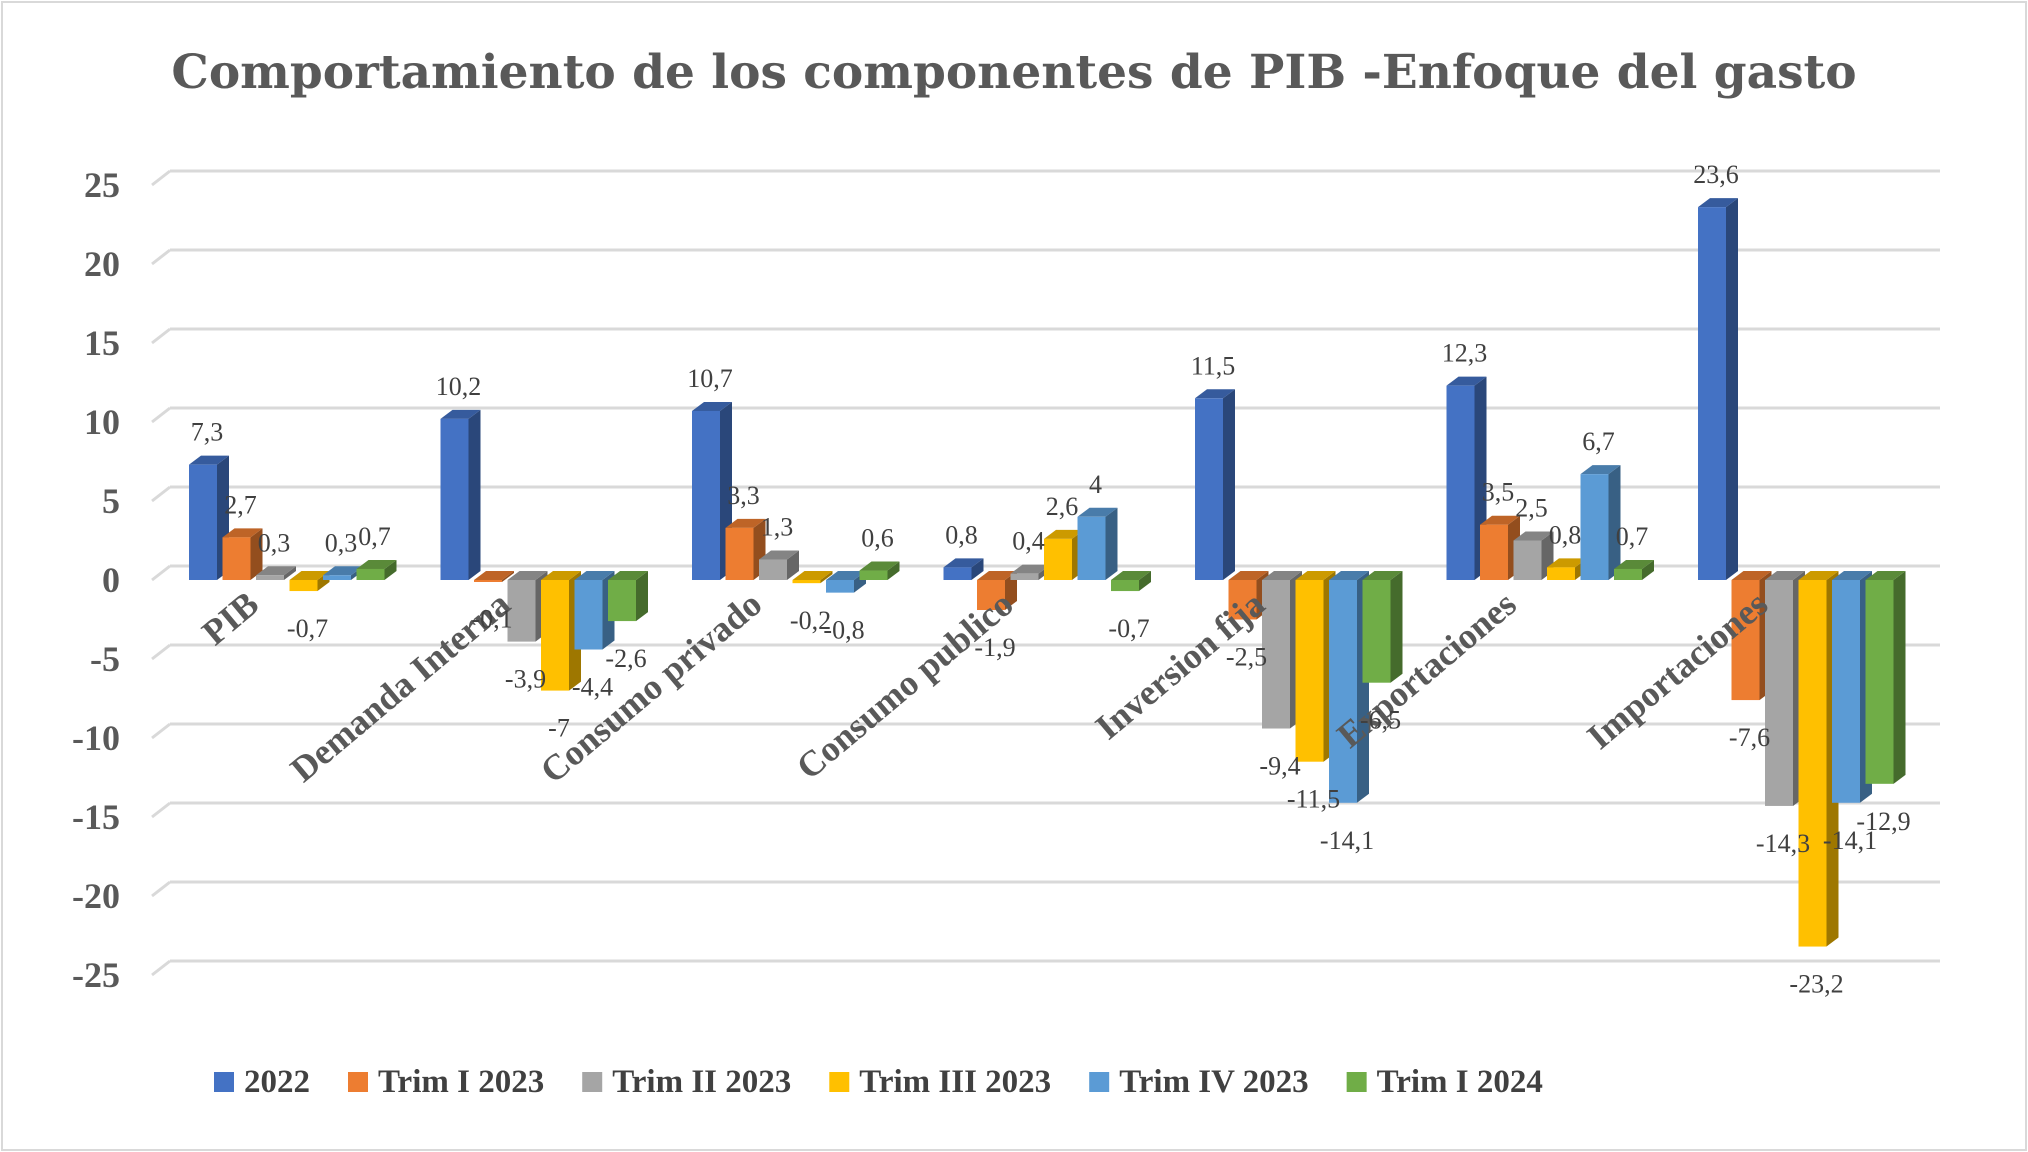  Describe the element at coordinates (111, 580) in the screenshot. I see `y-tick-label: 0` at that location.